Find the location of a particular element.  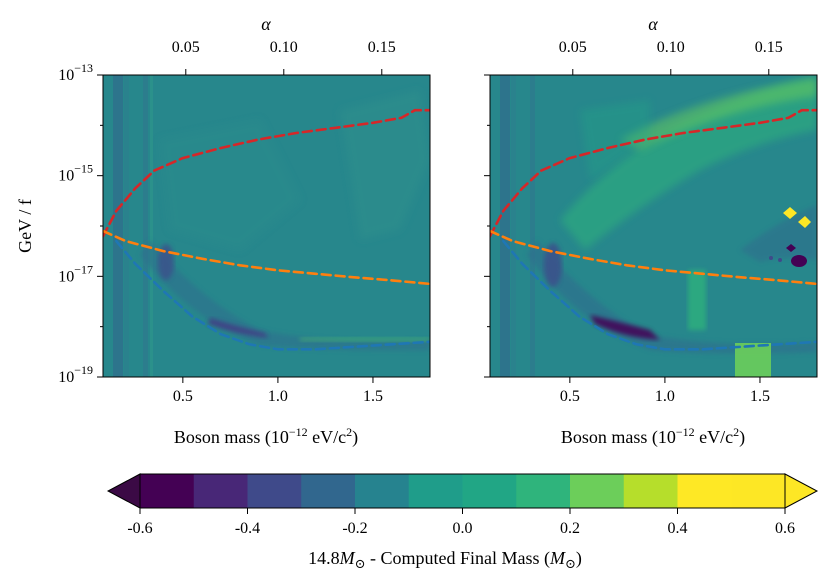

colorbar-tick-label: -0.6 is located at coordinates (139, 528).